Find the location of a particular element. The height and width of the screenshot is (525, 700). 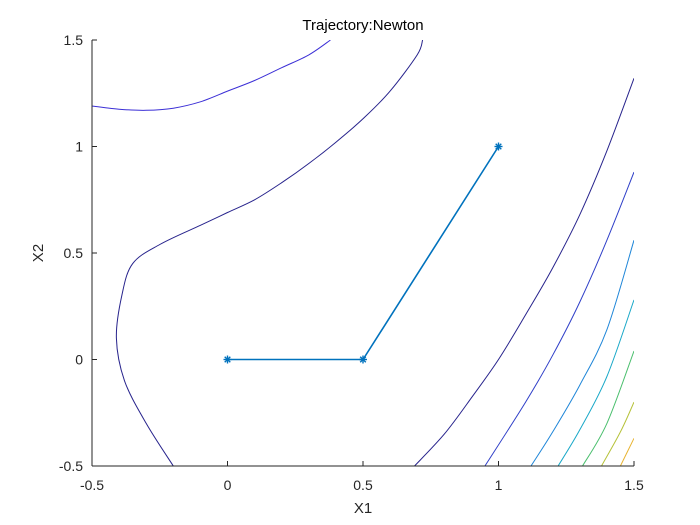

y-tick-label: 0.5 is located at coordinates (74, 253).